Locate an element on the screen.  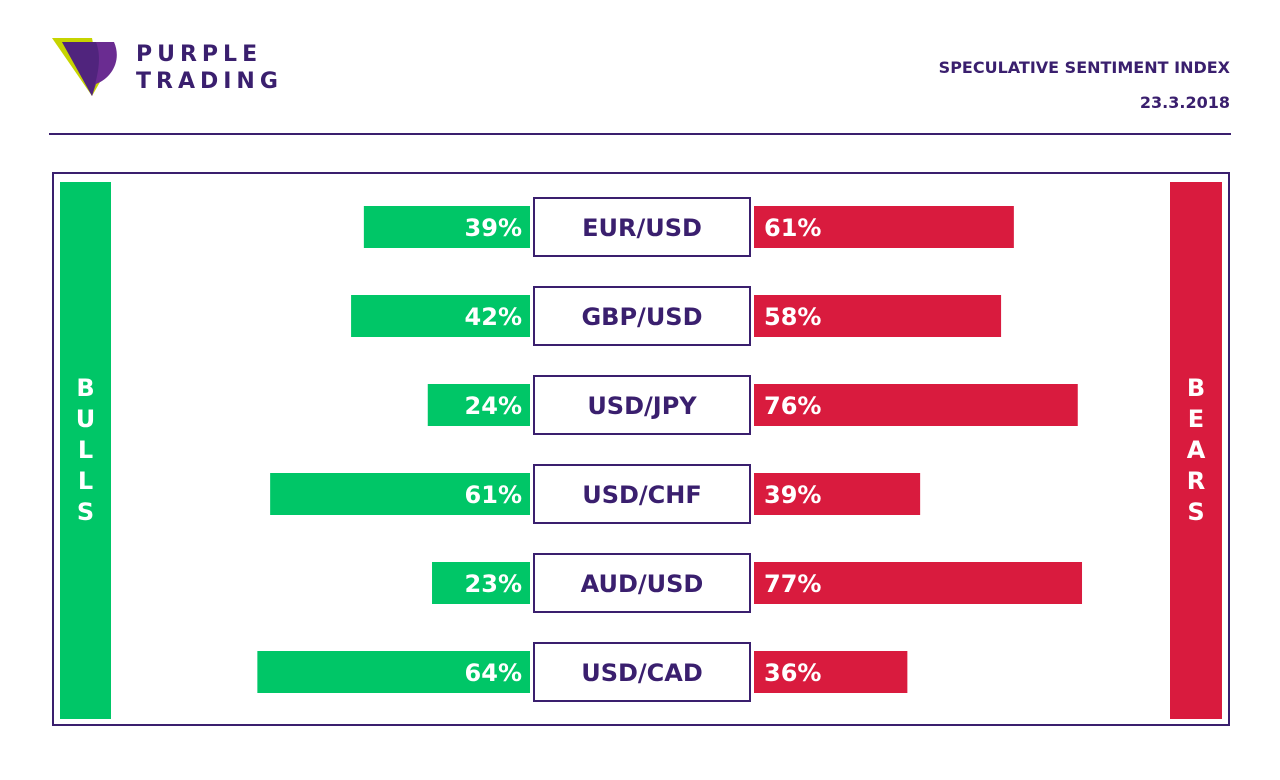
bulls-letter: B is located at coordinates (85, 388).